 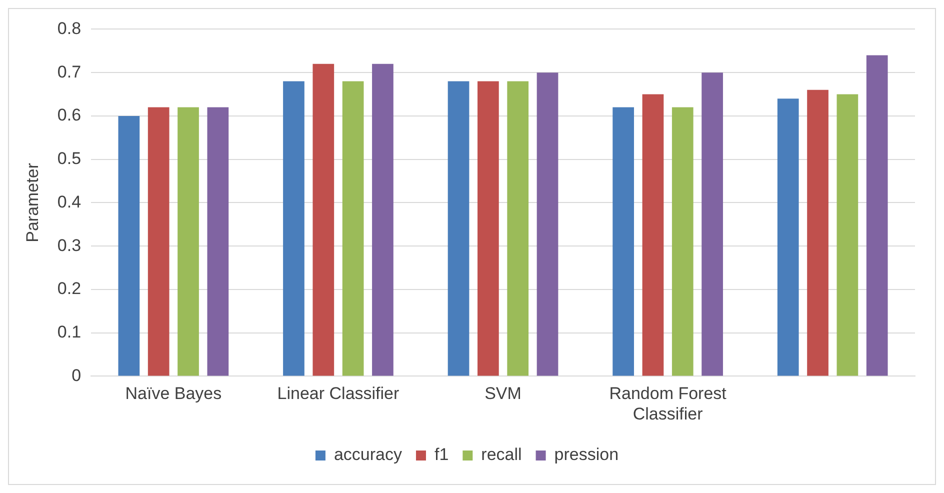 What do you see at coordinates (368, 454) in the screenshot?
I see `legend-label: accuracy` at bounding box center [368, 454].